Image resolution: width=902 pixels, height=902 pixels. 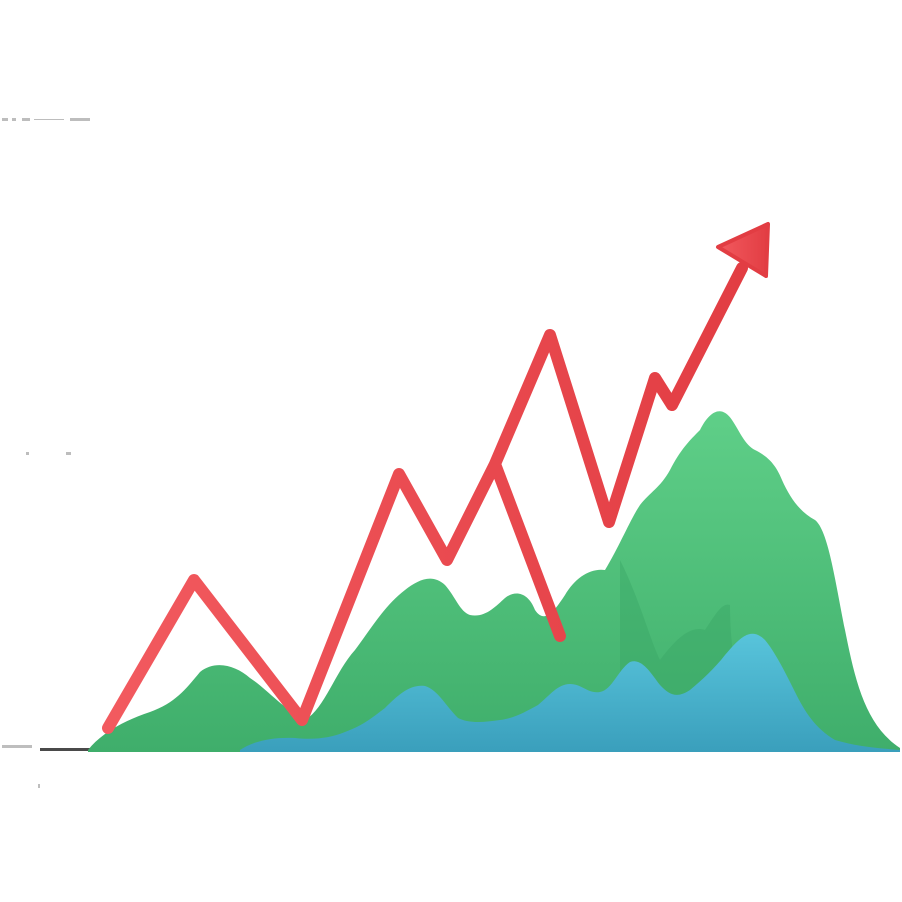 I want to click on upward-trend-arrow-icon, so click(x=743, y=250).